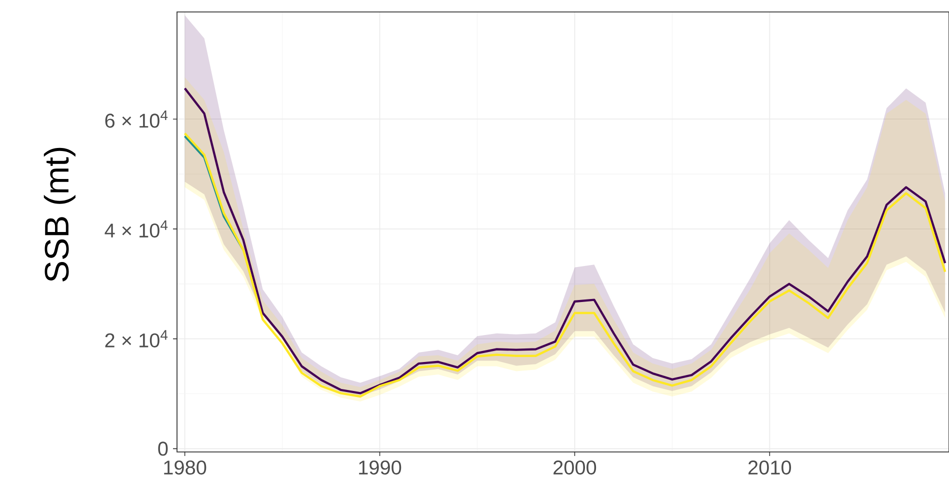  I want to click on y-tick-label: 2 × 10$^{4}$, so click(136, 339).